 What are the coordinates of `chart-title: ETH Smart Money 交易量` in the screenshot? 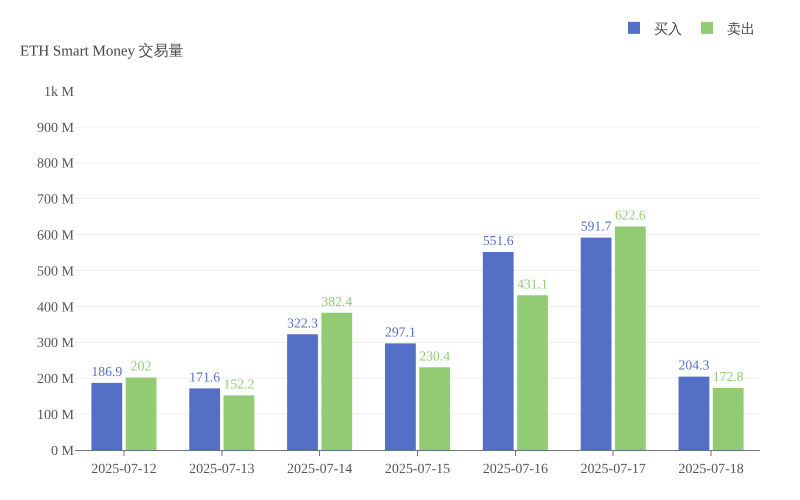 It's located at (102, 51).